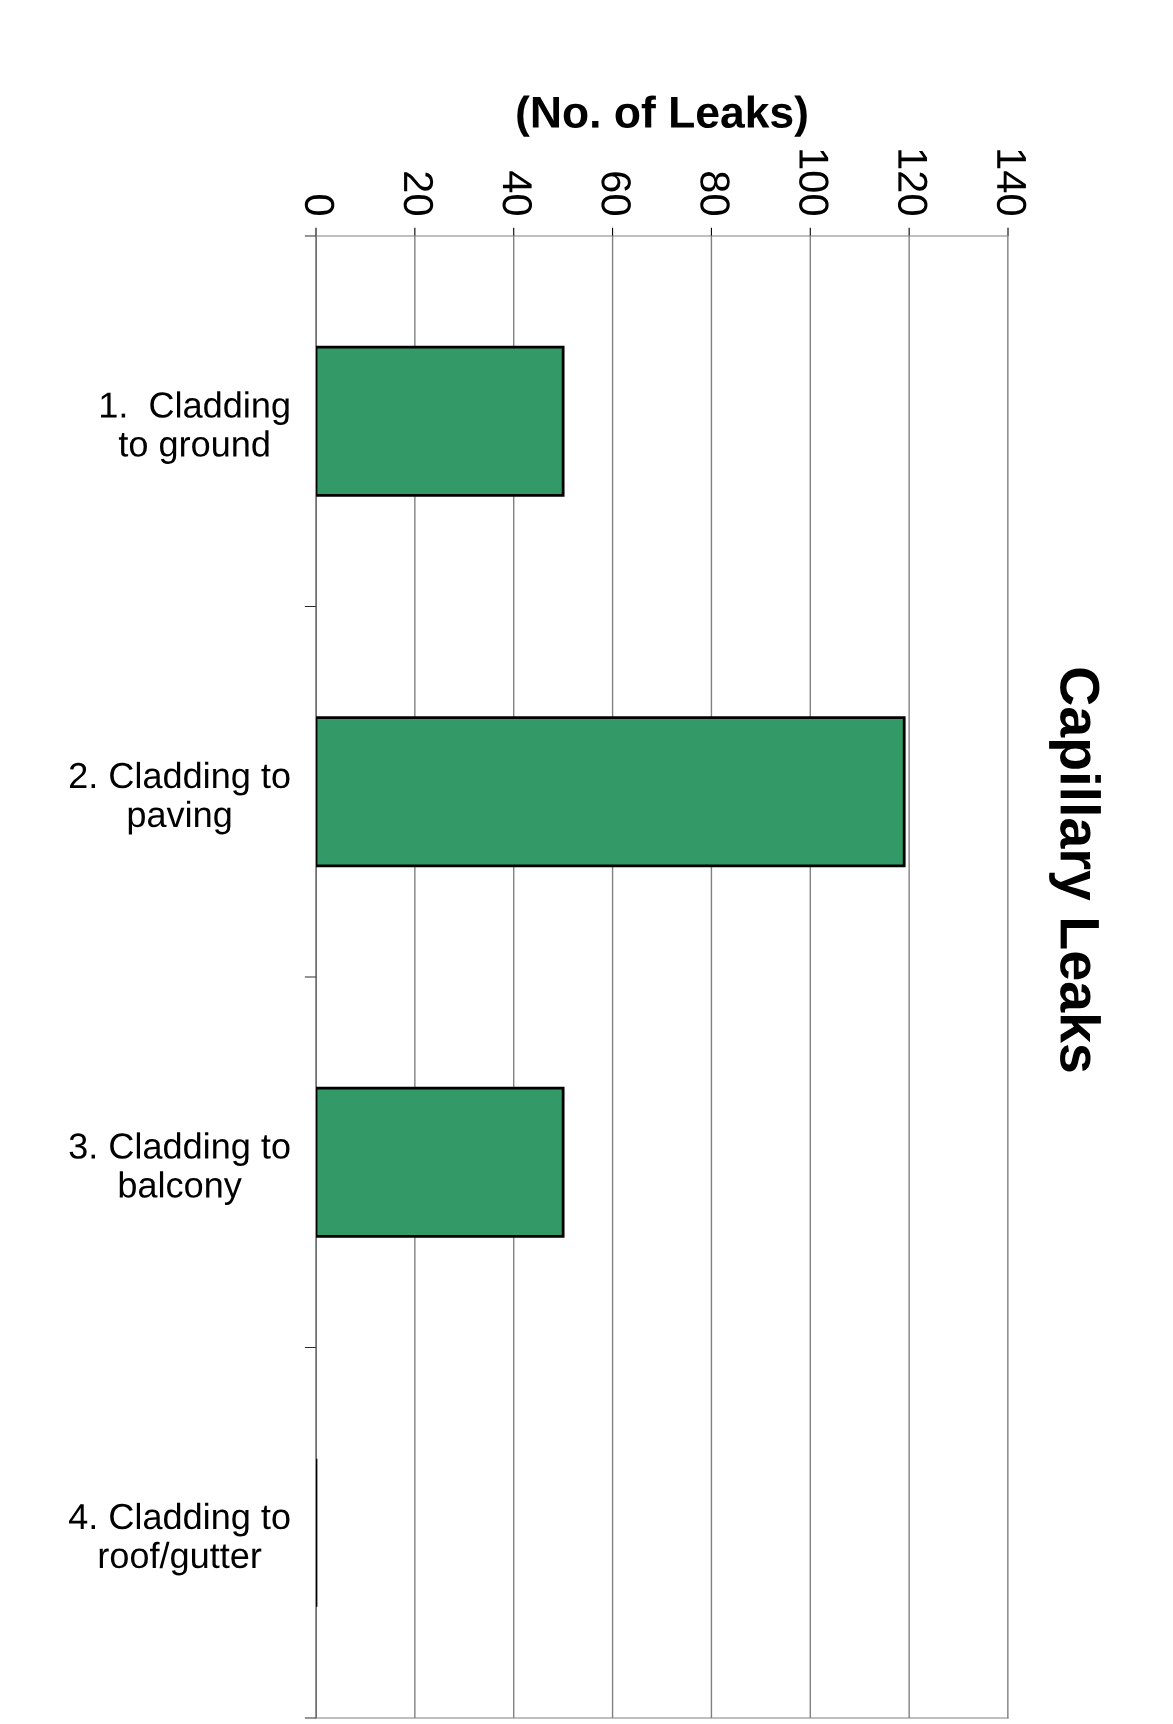 The height and width of the screenshot is (1724, 1173). Describe the element at coordinates (319, 205) in the screenshot. I see `x-tick-label: 0` at that location.